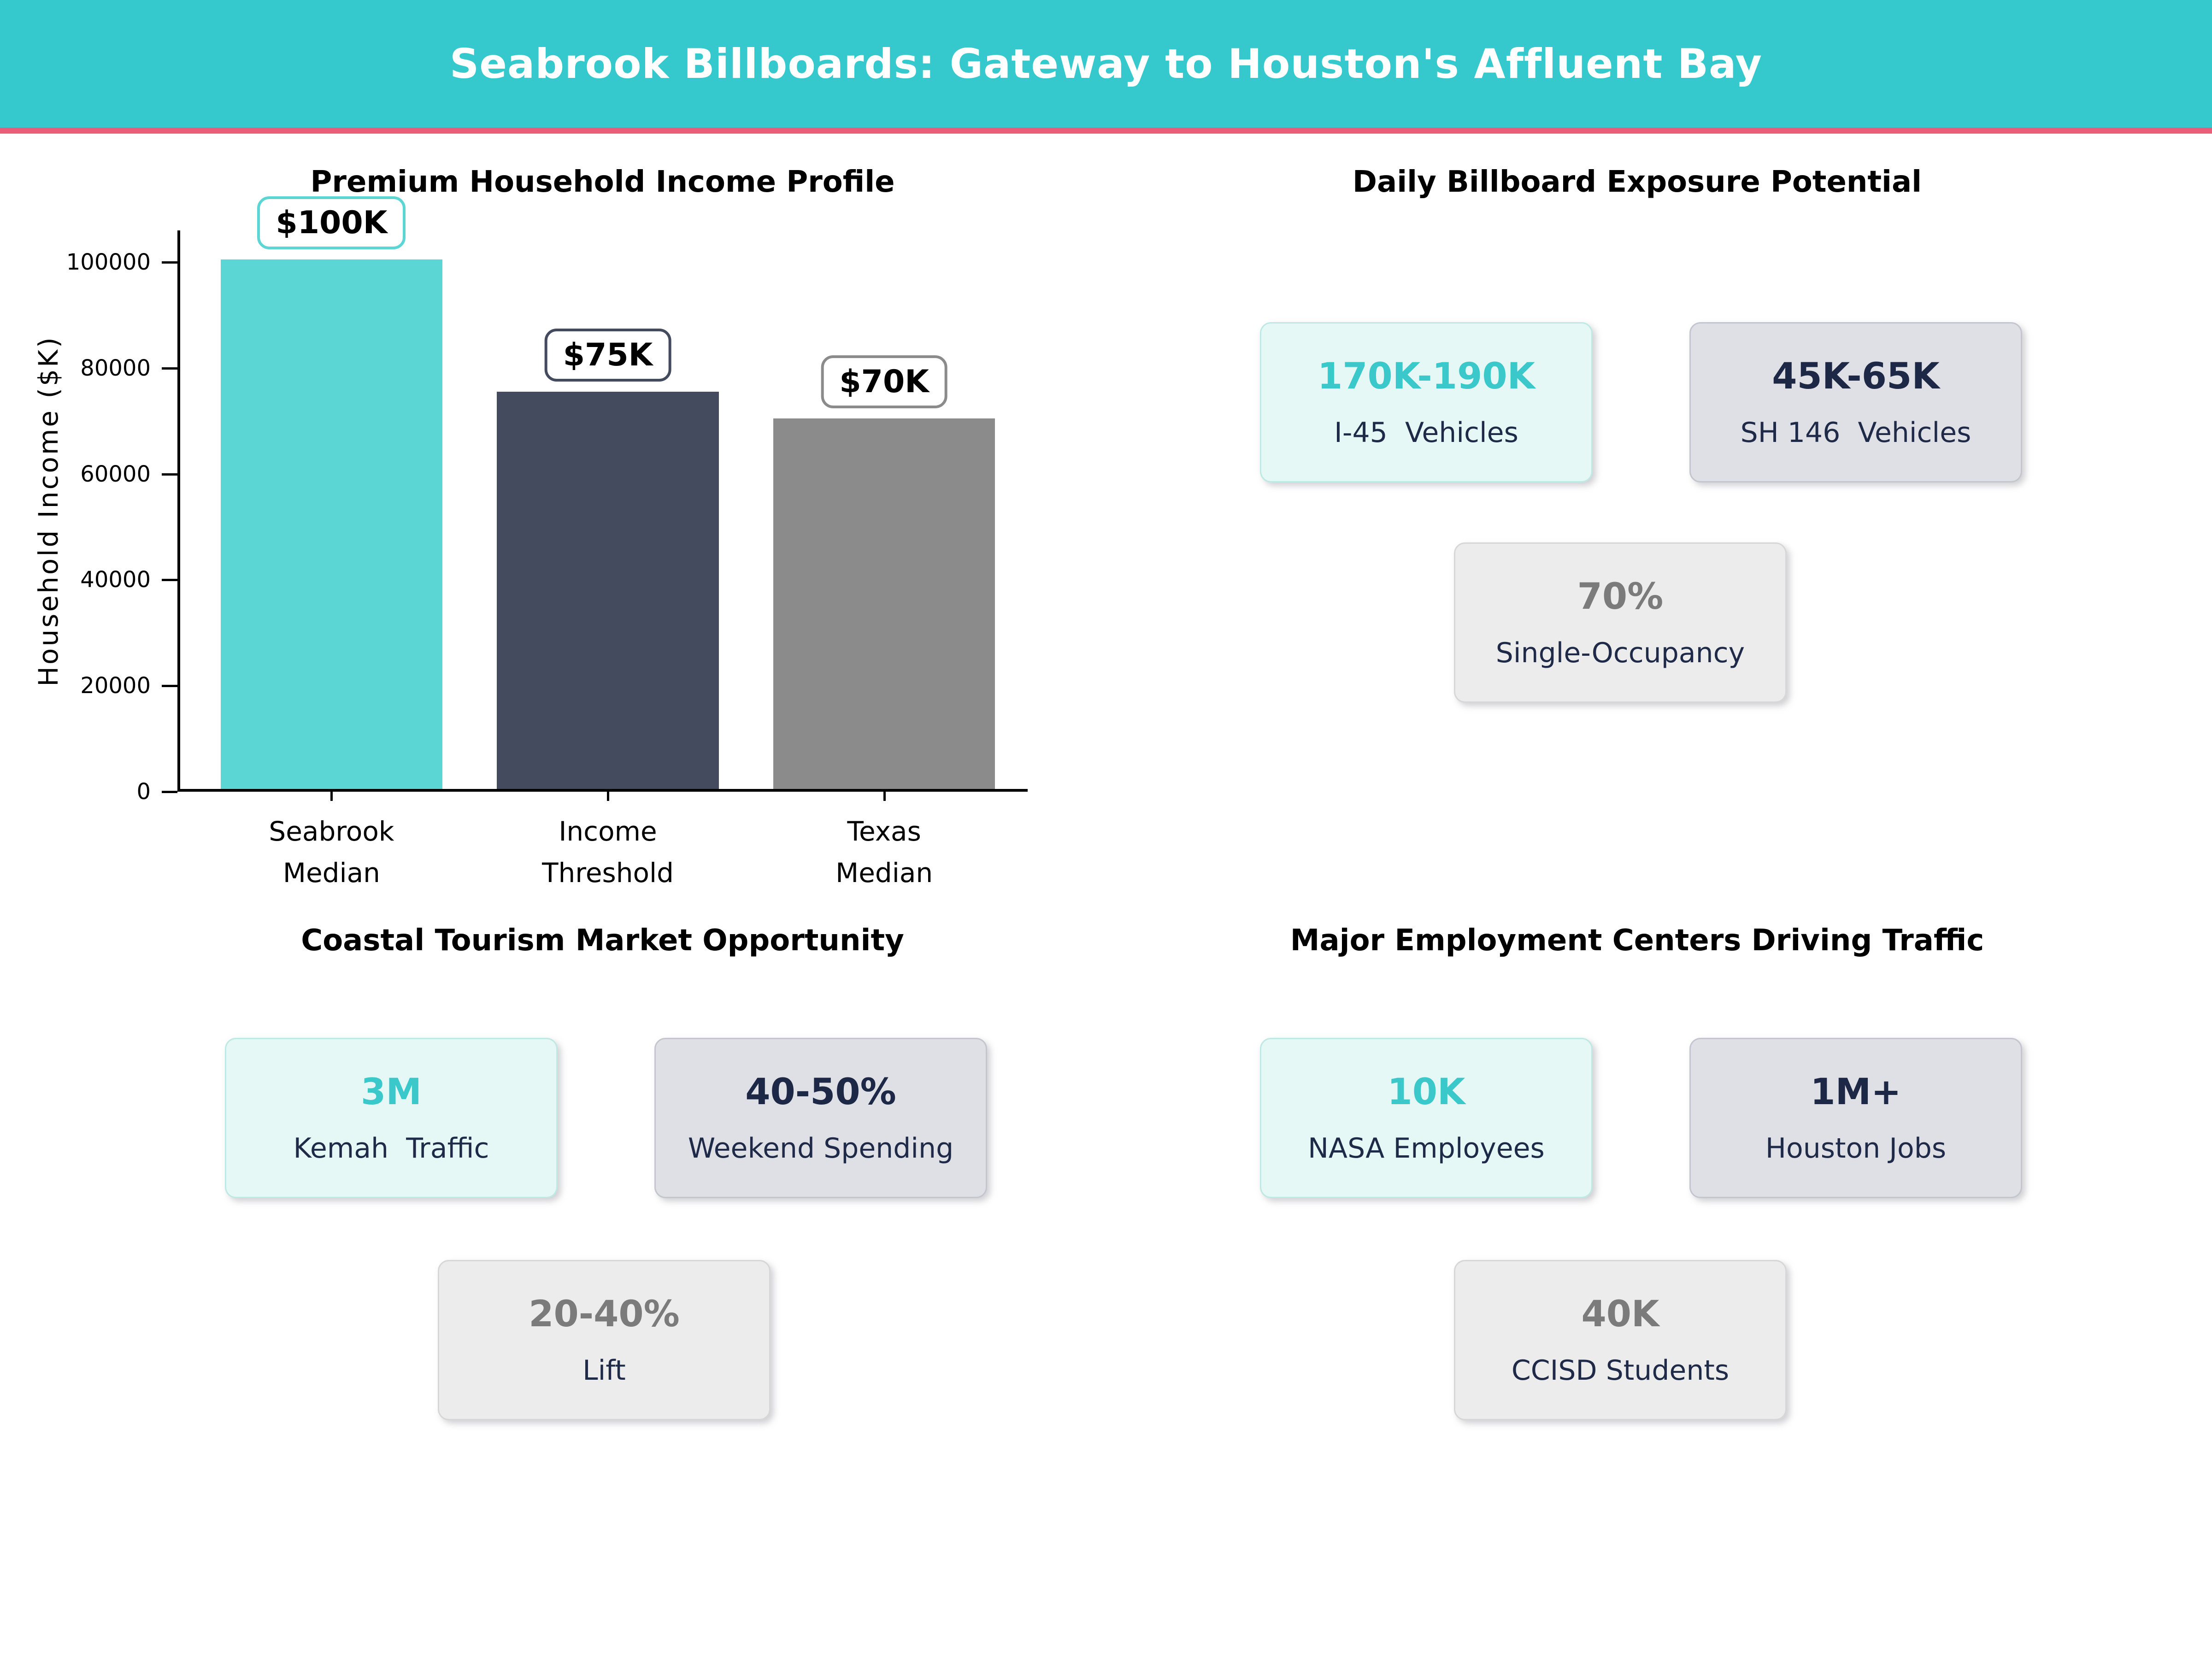 The height and width of the screenshot is (1659, 2212). What do you see at coordinates (115, 474) in the screenshot?
I see `y-tick-label: 60000` at bounding box center [115, 474].